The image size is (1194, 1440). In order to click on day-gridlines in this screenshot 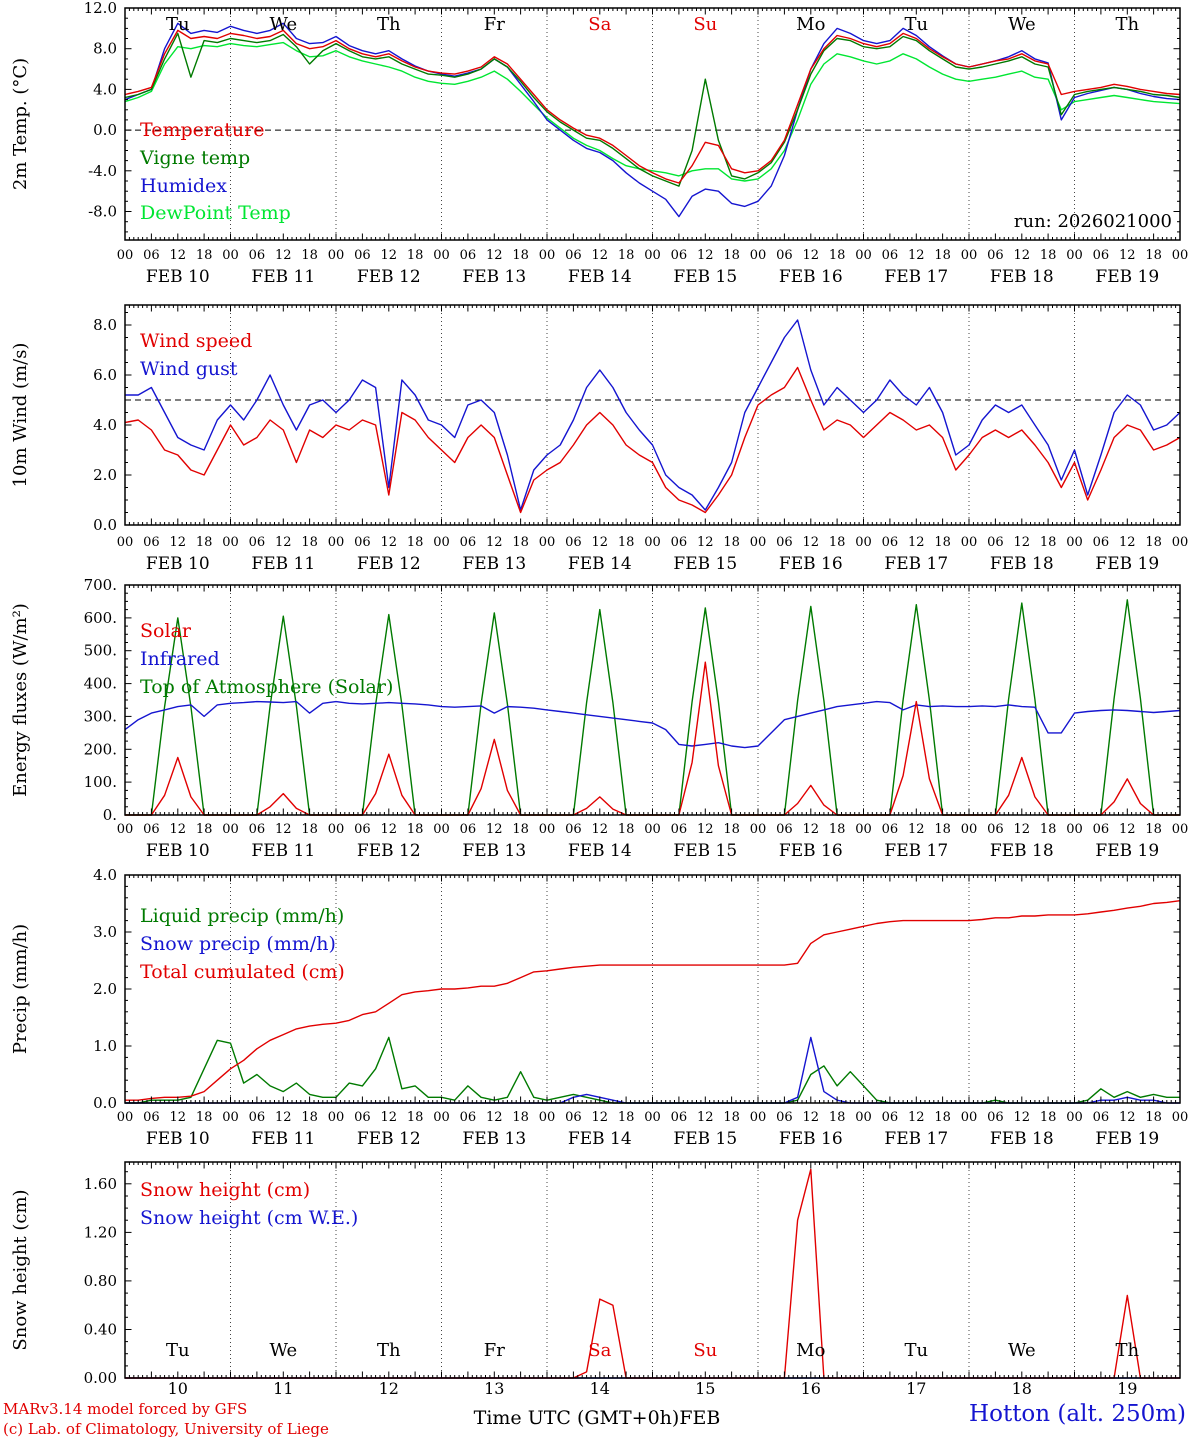, I will do `click(652, 415)`.